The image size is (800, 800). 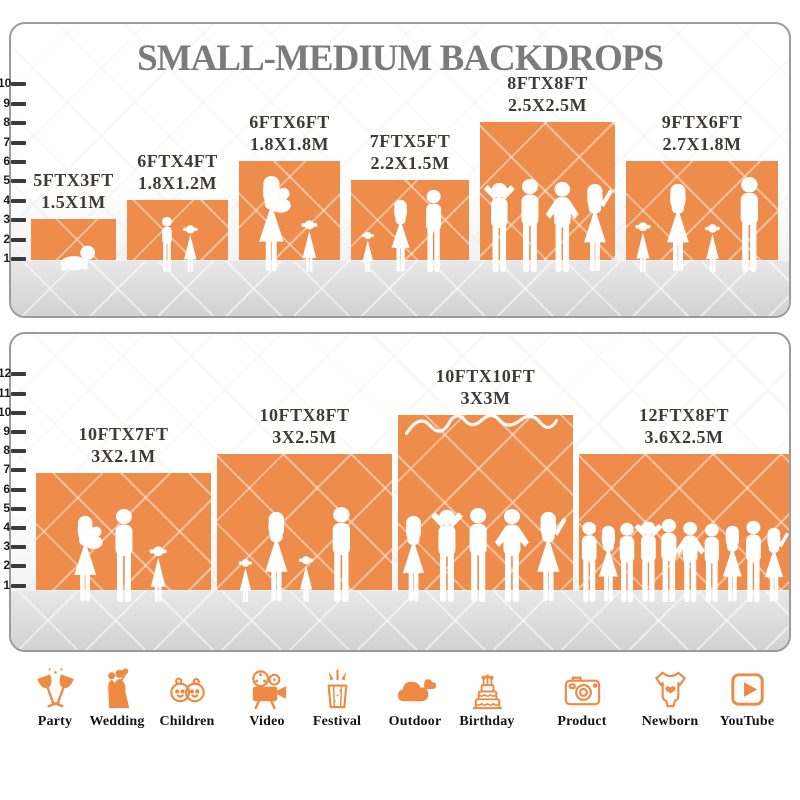 What do you see at coordinates (187, 690) in the screenshot?
I see `children-icon` at bounding box center [187, 690].